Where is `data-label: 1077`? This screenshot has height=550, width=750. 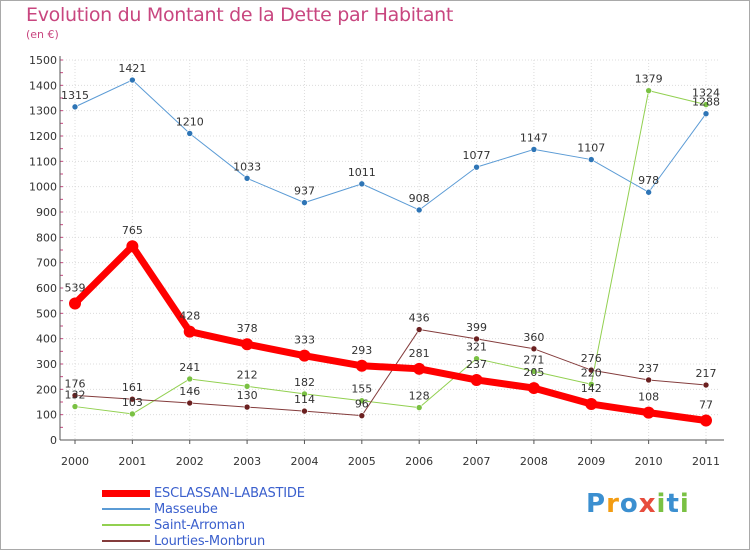
data-label: 1077 is located at coordinates (477, 155).